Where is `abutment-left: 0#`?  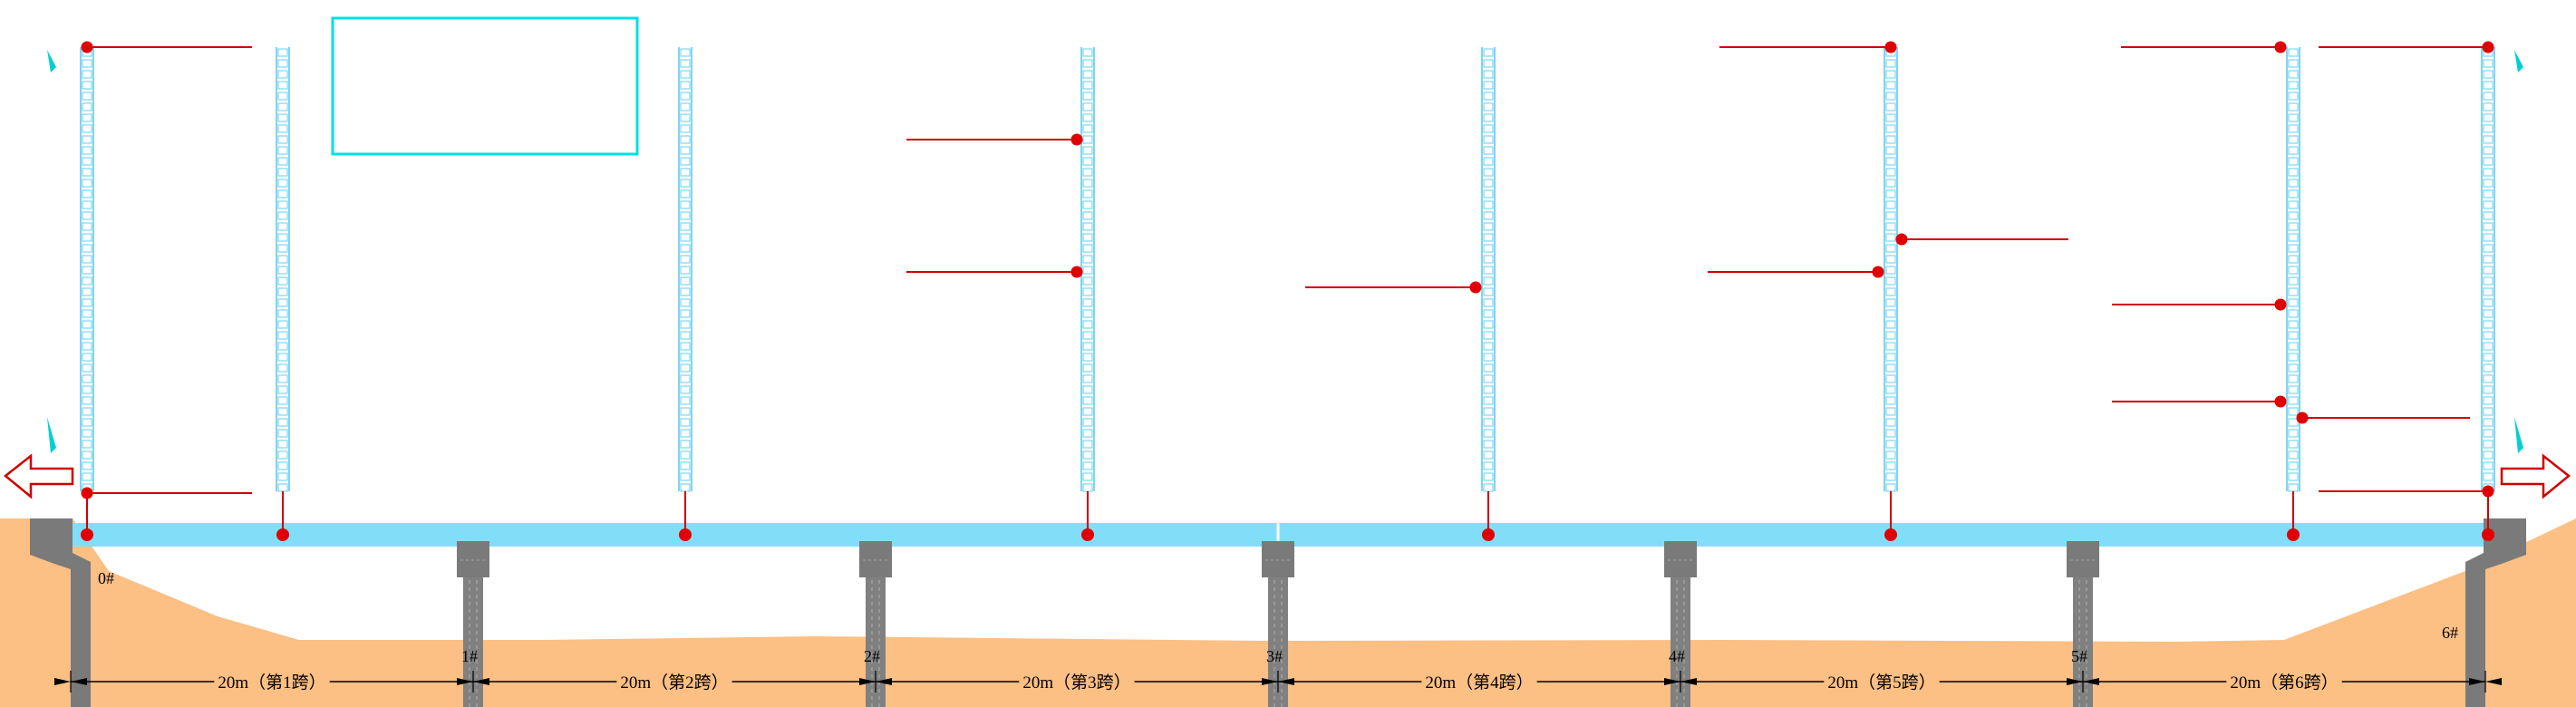
abutment-left: 0# is located at coordinates (72, 612).